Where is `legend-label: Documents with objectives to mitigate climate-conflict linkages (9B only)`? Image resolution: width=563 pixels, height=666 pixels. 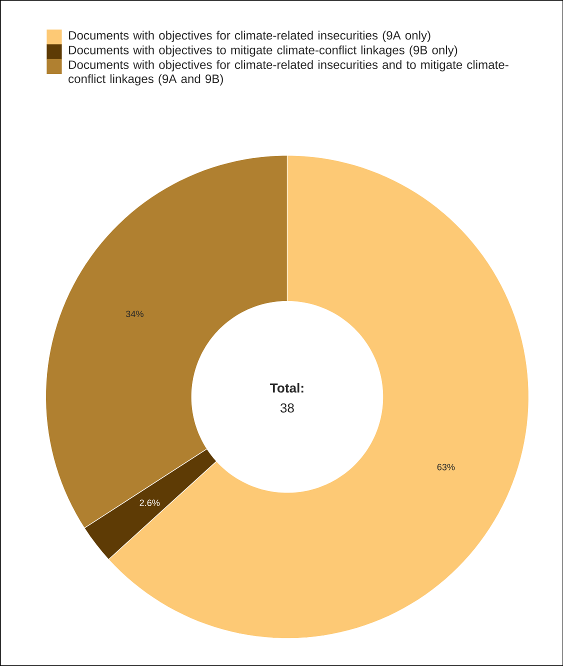 legend-label: Documents with objectives to mitigate climate-conflict linkages (9B only) is located at coordinates (262, 51).